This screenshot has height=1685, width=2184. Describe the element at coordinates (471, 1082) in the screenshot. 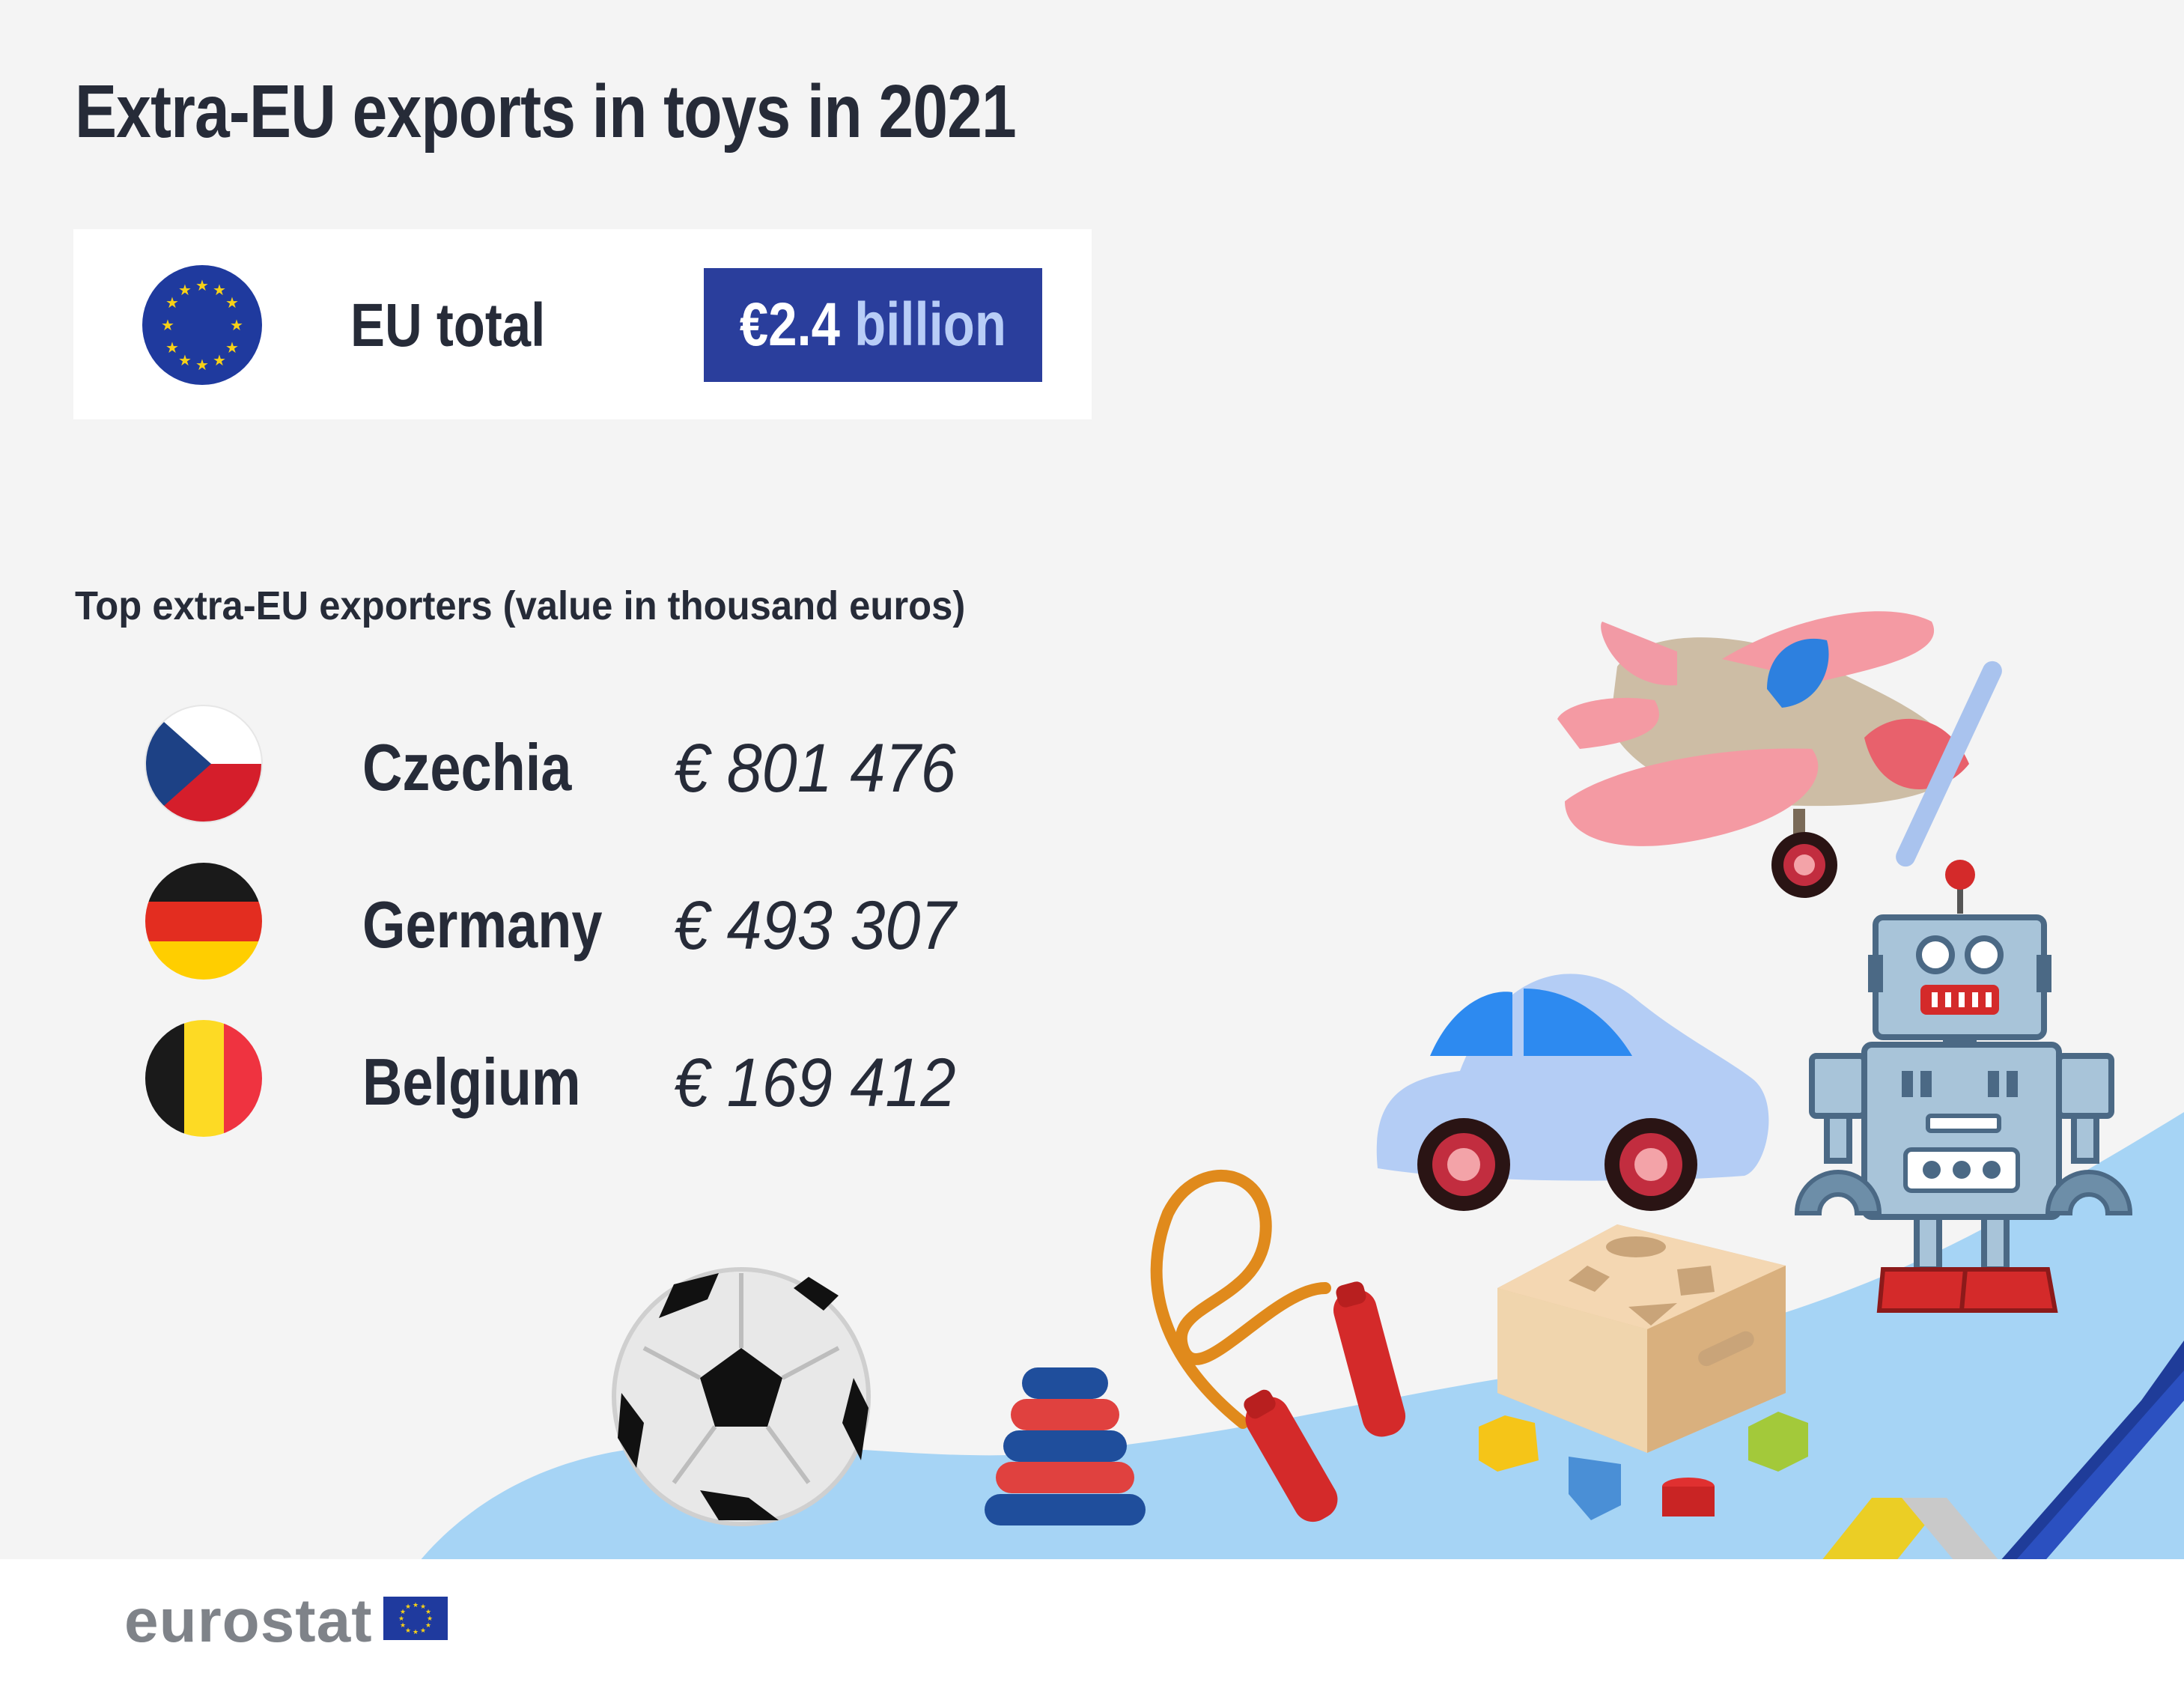

I see `exporter-country: Belgium` at that location.